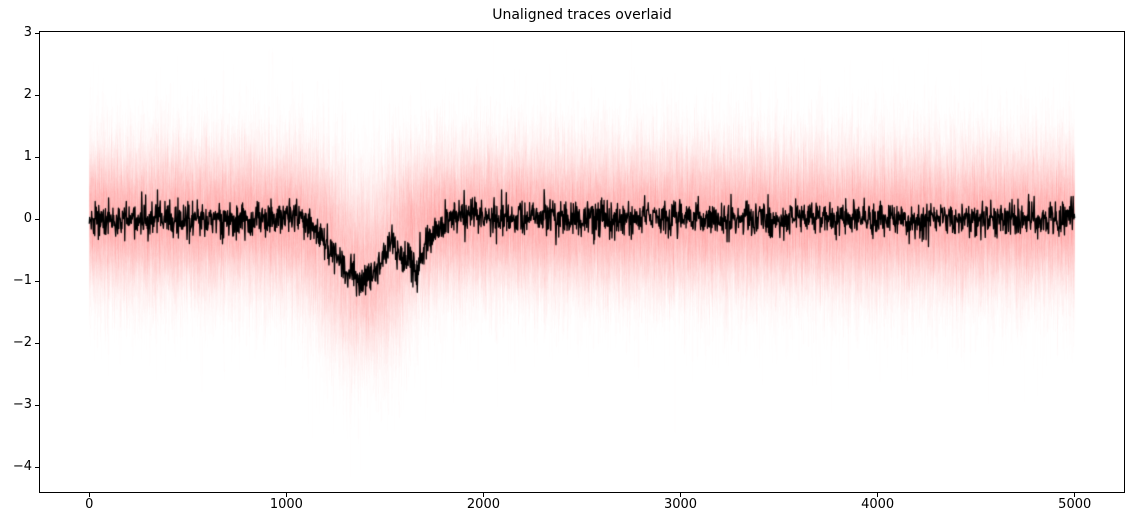 The width and height of the screenshot is (1135, 526). What do you see at coordinates (27, 33) in the screenshot?
I see `y-tick-label: 3` at bounding box center [27, 33].